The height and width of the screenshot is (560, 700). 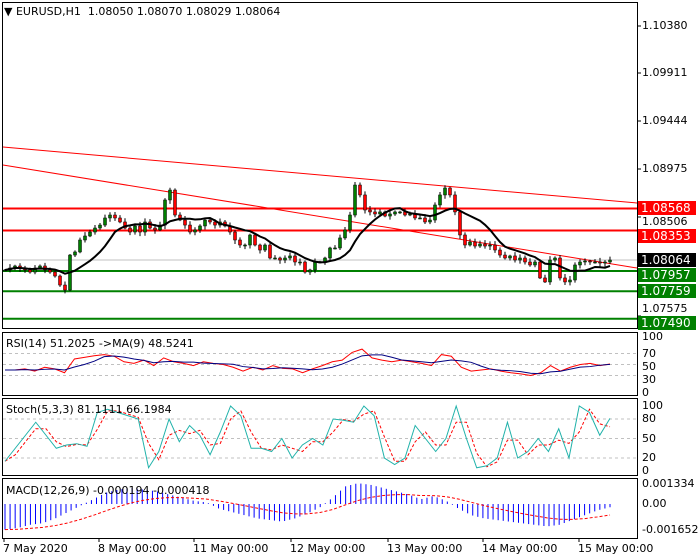 I want to click on macd-signal-line, so click(x=307, y=512).